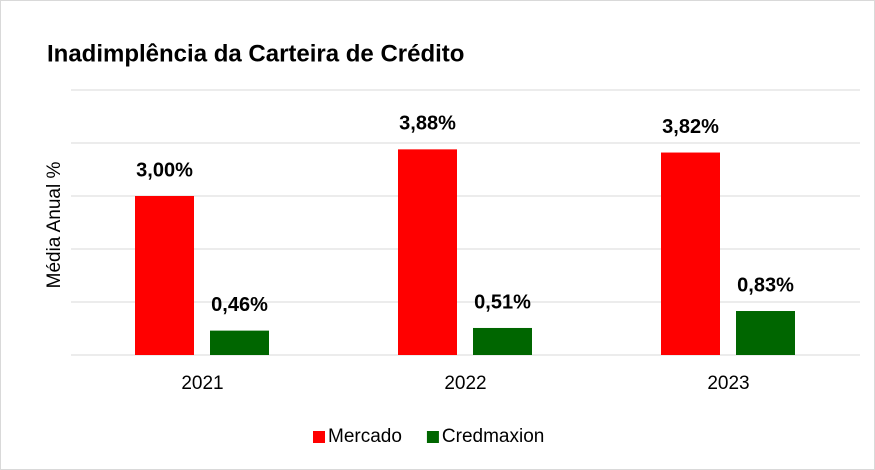 The image size is (875, 470). Describe the element at coordinates (765, 285) in the screenshot. I see `data-label: 0,83%` at that location.